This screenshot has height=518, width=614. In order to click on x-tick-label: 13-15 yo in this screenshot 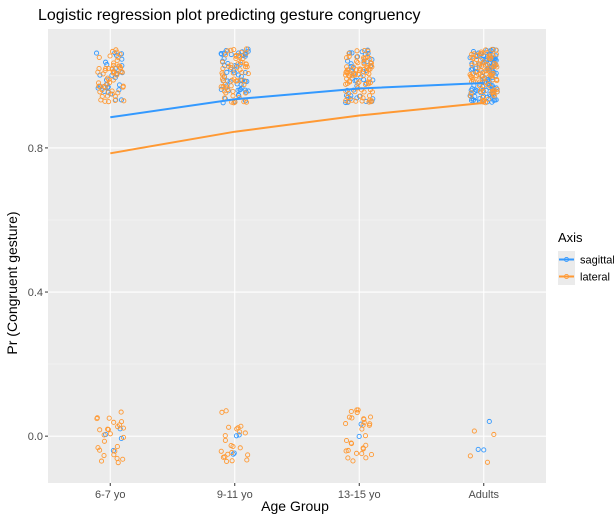, I will do `click(359, 495)`.